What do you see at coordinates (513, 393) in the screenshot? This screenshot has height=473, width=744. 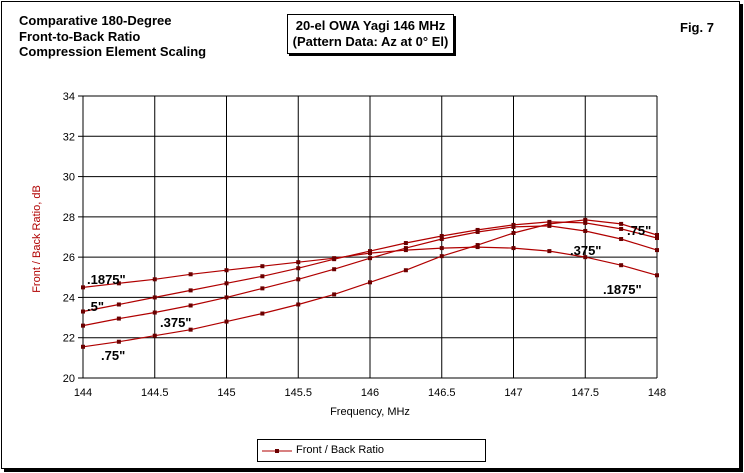 I see `x-tick-label: 147` at bounding box center [513, 393].